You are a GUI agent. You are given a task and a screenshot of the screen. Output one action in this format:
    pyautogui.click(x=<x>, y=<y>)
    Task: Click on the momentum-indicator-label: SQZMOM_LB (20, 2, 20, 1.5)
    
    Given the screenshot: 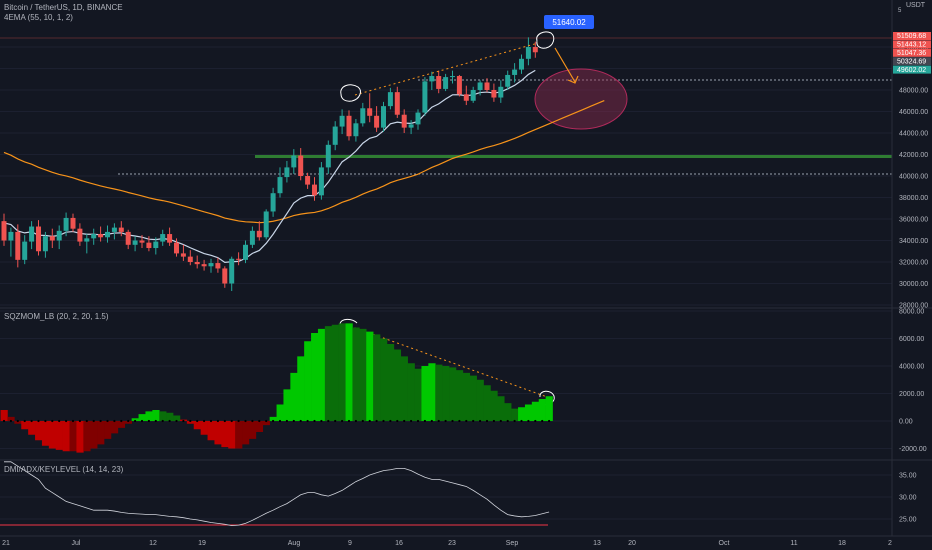 What is the action you would take?
    pyautogui.click(x=56, y=316)
    